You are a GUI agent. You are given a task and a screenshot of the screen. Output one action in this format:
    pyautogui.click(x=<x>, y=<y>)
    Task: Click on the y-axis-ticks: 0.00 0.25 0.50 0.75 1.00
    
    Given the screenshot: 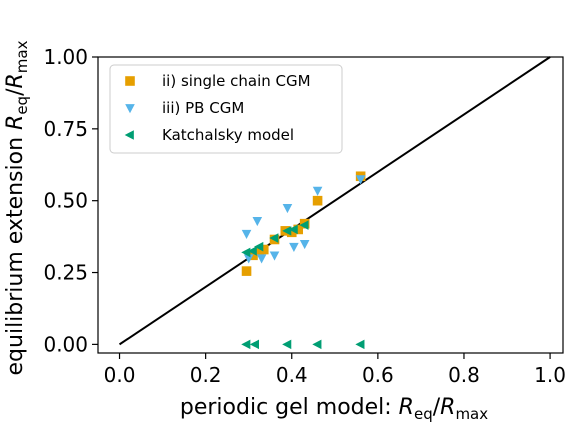 What is the action you would take?
    pyautogui.click(x=70, y=200)
    